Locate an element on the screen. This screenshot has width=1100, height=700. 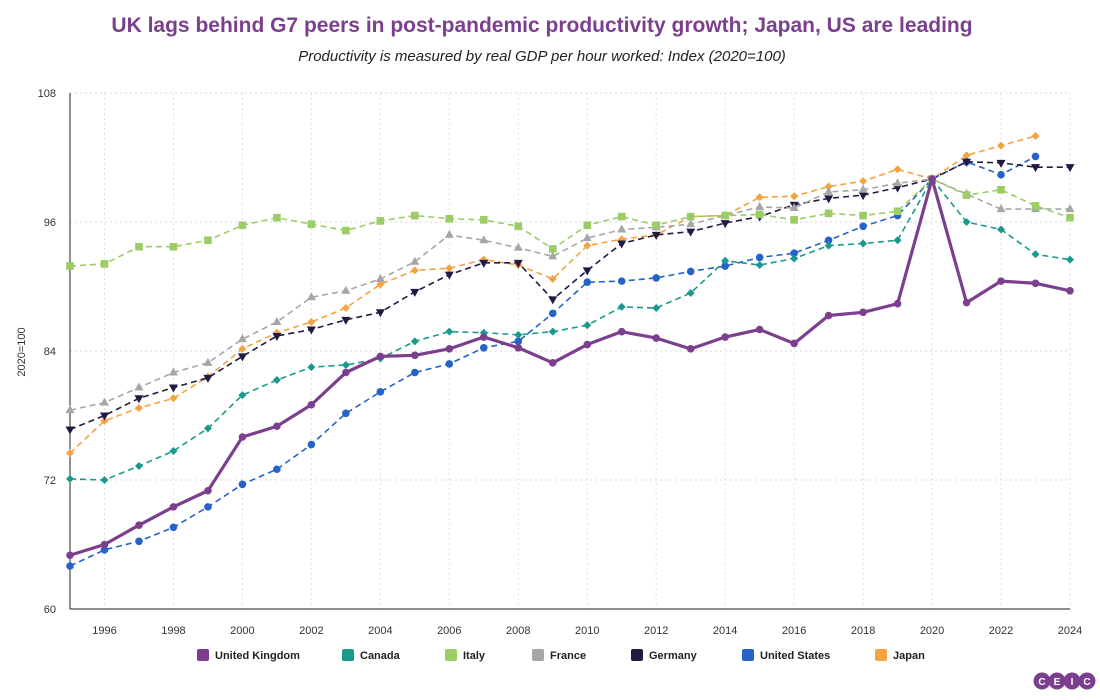
x-tick-label: 2012 is located at coordinates (656, 631).